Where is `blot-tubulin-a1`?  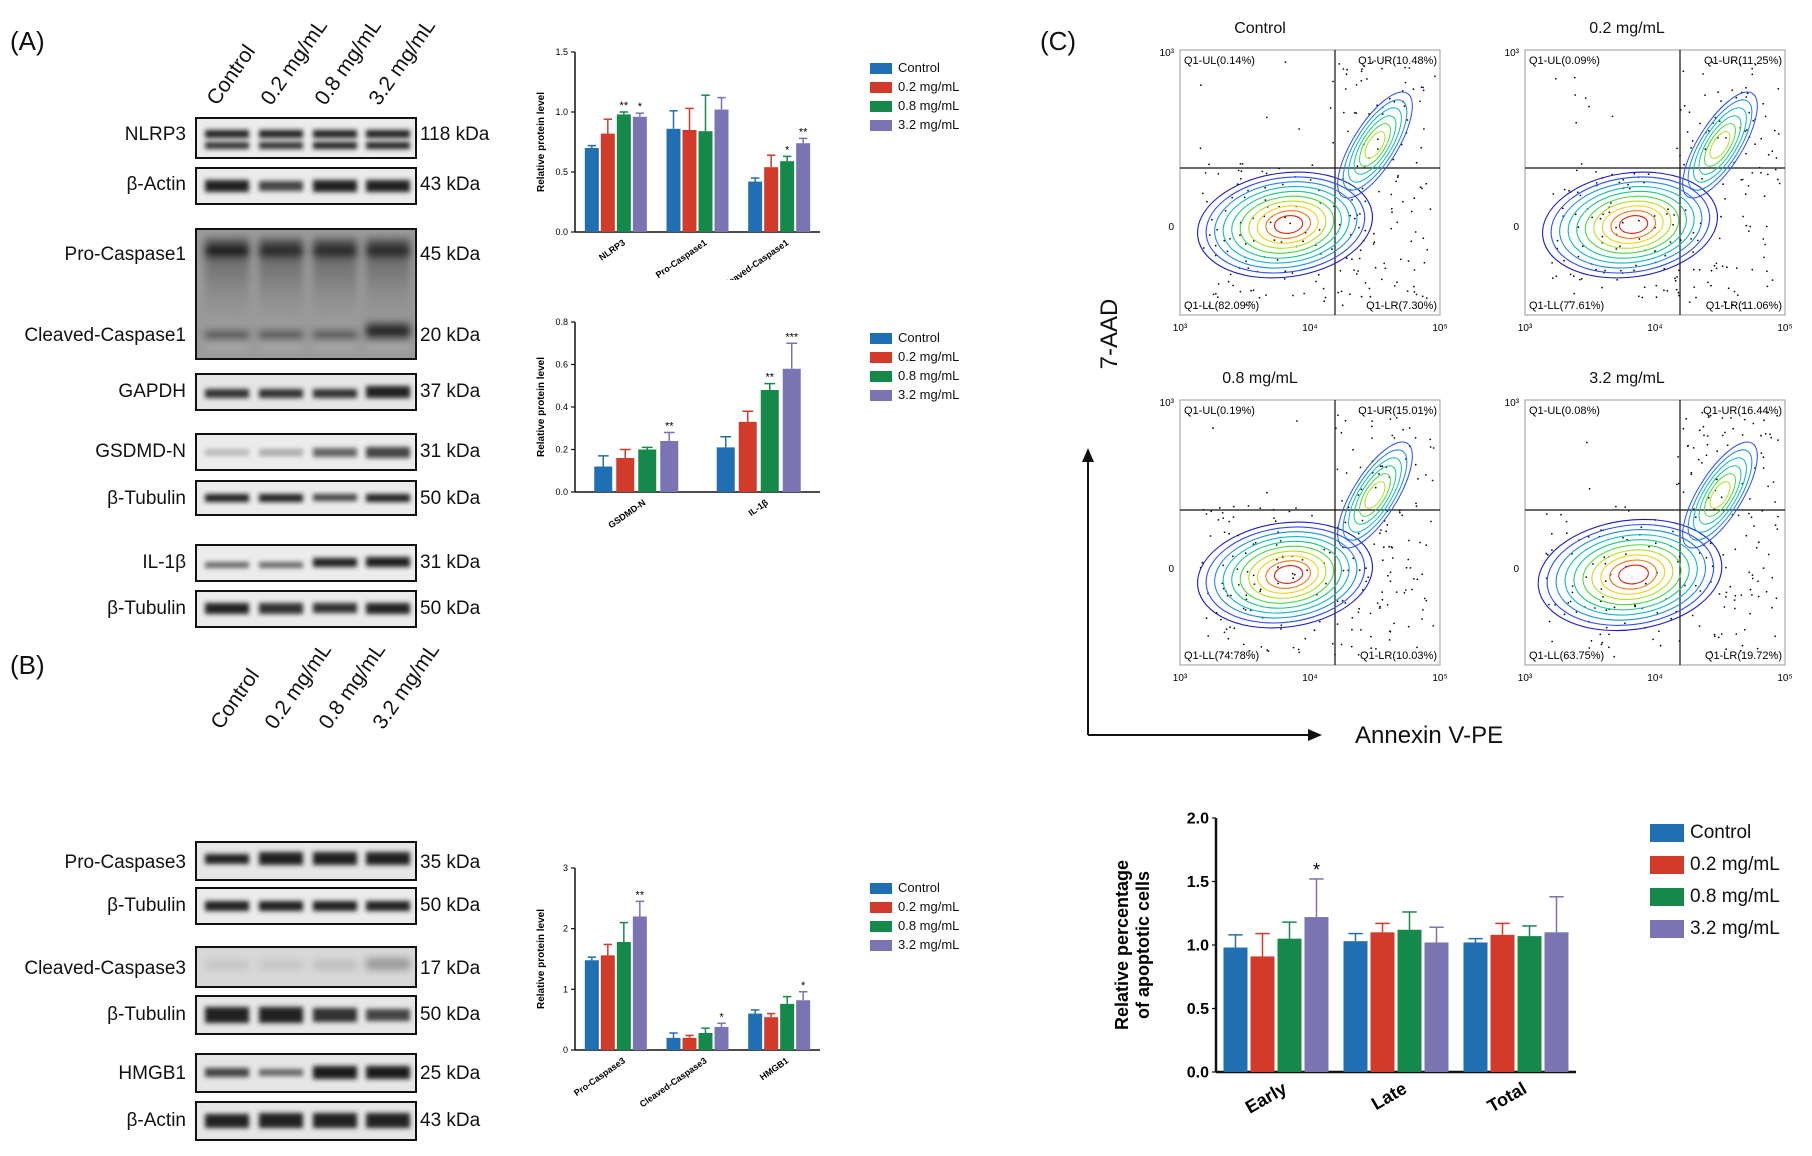 blot-tubulin-a1 is located at coordinates (306, 498).